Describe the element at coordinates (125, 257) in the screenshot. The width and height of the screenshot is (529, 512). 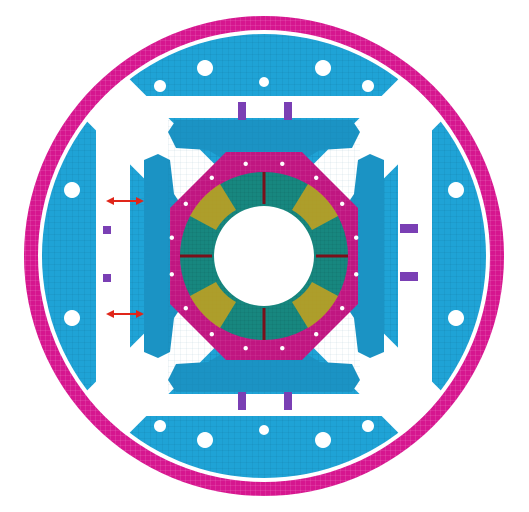
I see `gap-arrows` at that location.